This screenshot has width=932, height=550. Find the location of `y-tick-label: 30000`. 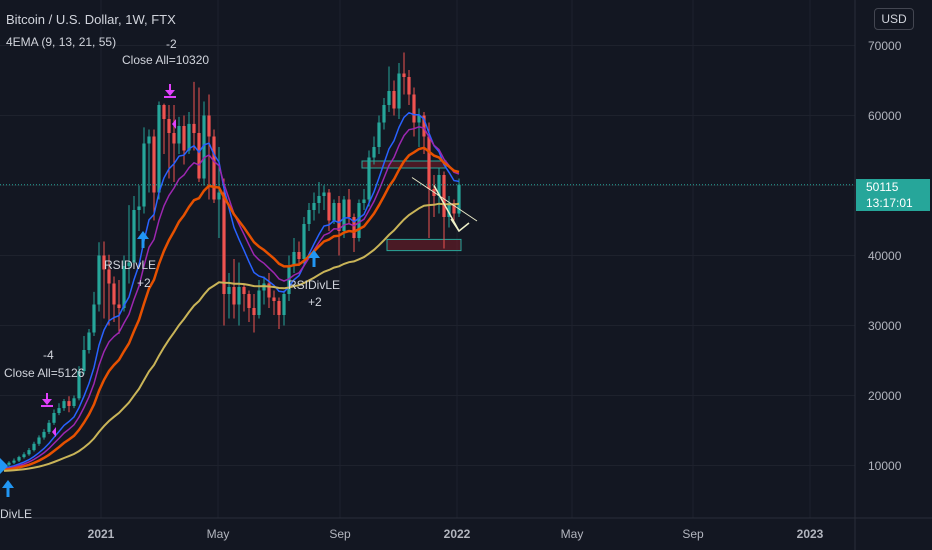

y-tick-label: 30000 is located at coordinates (885, 325).